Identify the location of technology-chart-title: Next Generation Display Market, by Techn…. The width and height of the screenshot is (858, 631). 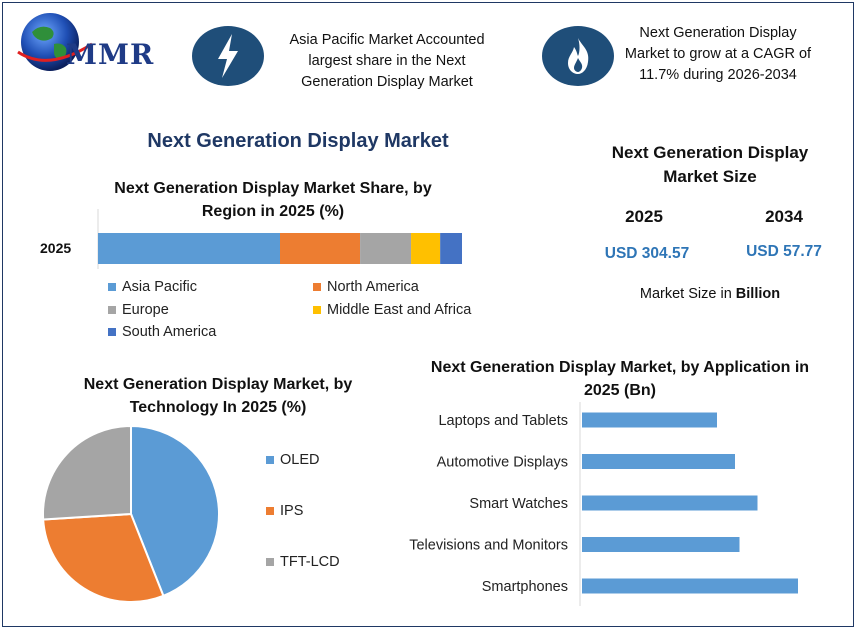
(218, 396).